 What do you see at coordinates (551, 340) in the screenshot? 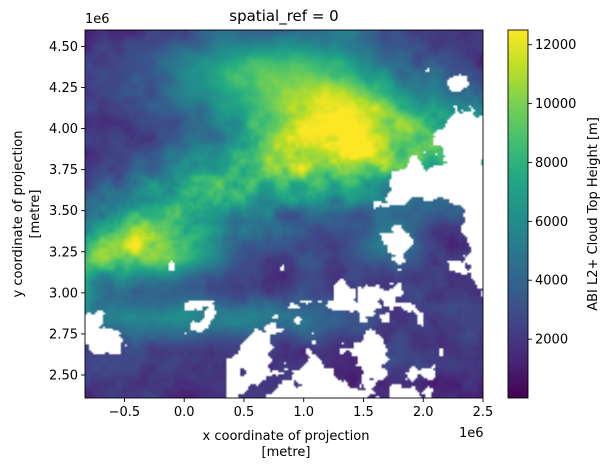
I see `colorbar-tick-label: 2000` at bounding box center [551, 340].